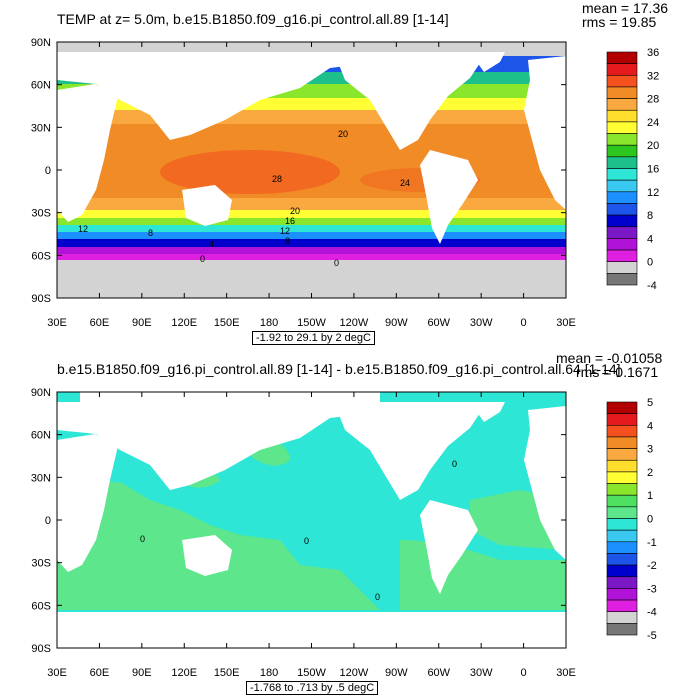  I want to click on contour-label: 4, so click(211, 244).